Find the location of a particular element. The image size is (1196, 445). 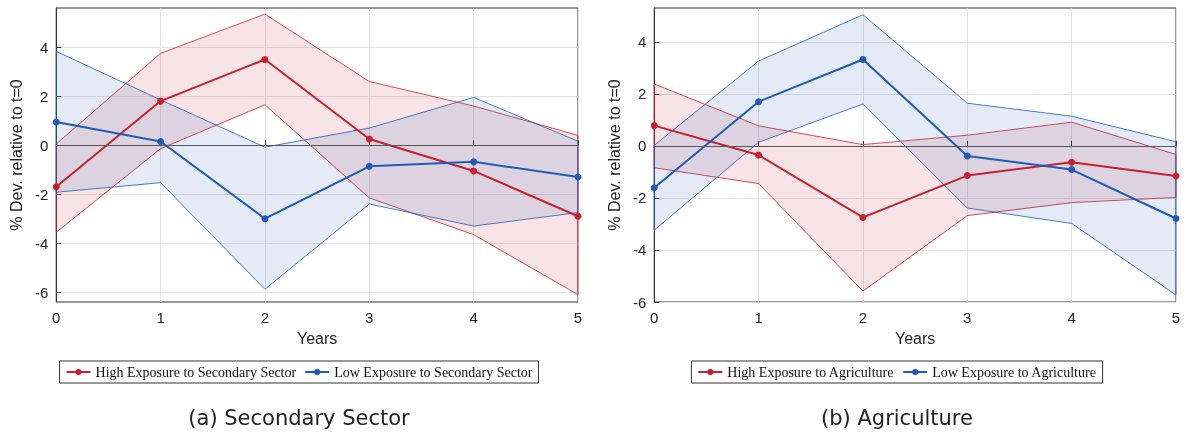

legend-label: Low Exposure to Agriculture is located at coordinates (1014, 372).